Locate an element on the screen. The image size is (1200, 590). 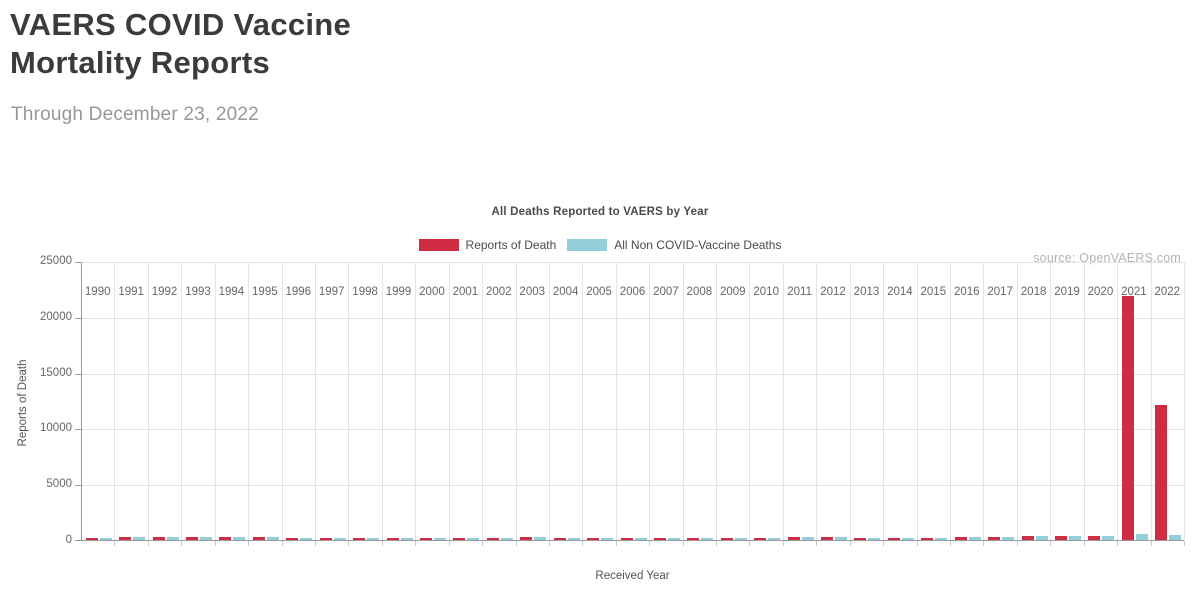
reports-of-death-bar-2005 is located at coordinates (593, 539).